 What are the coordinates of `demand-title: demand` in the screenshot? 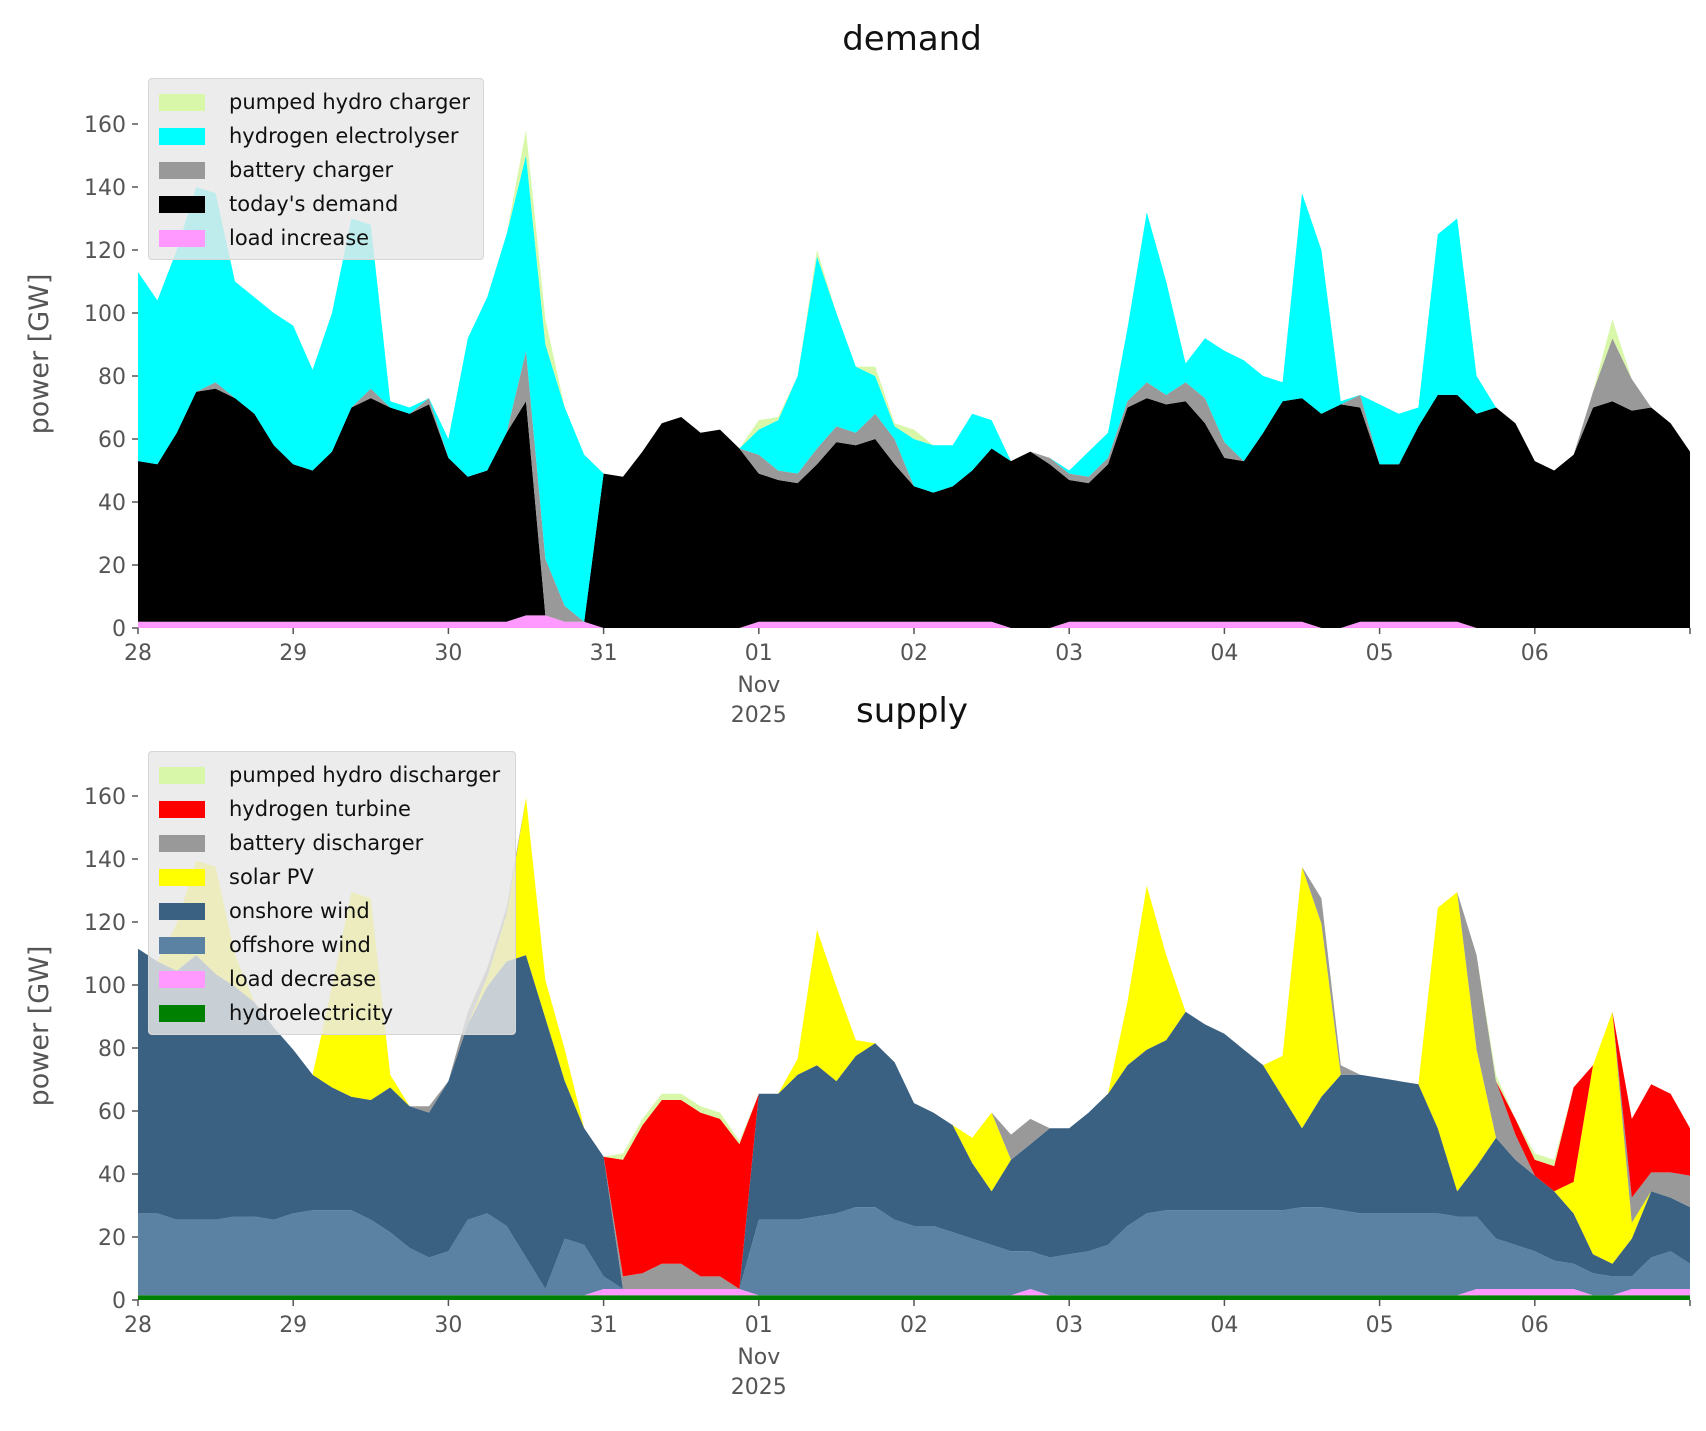 It's located at (912, 39).